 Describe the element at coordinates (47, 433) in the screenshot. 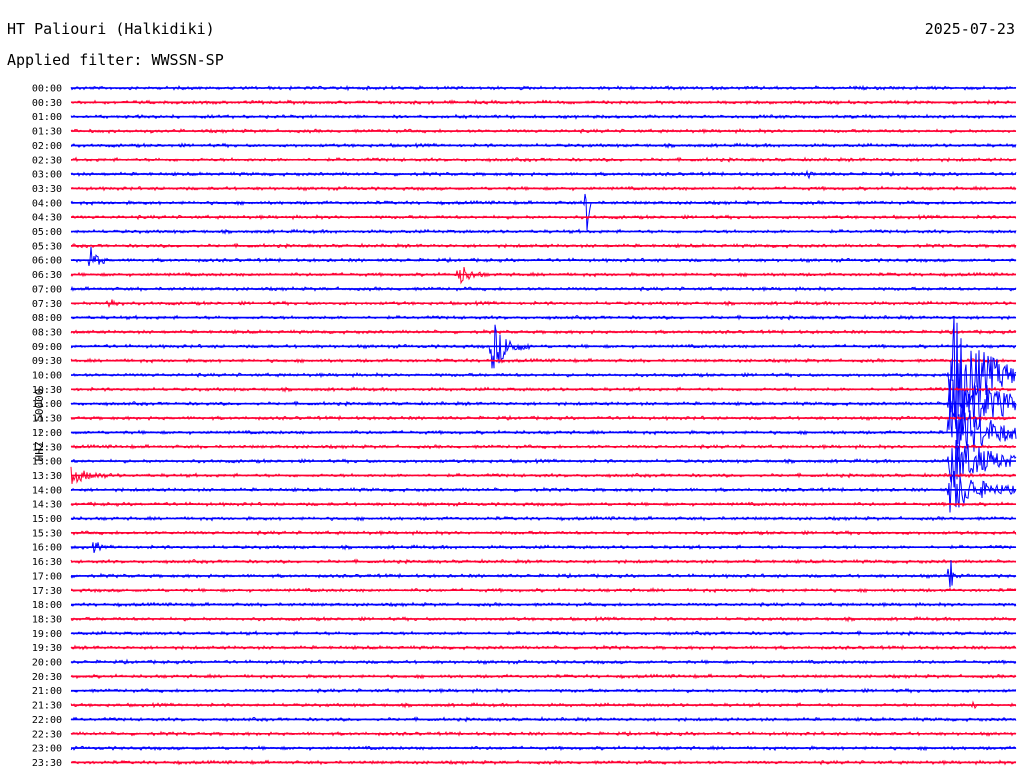

I see `row-time-label: 12:00` at that location.